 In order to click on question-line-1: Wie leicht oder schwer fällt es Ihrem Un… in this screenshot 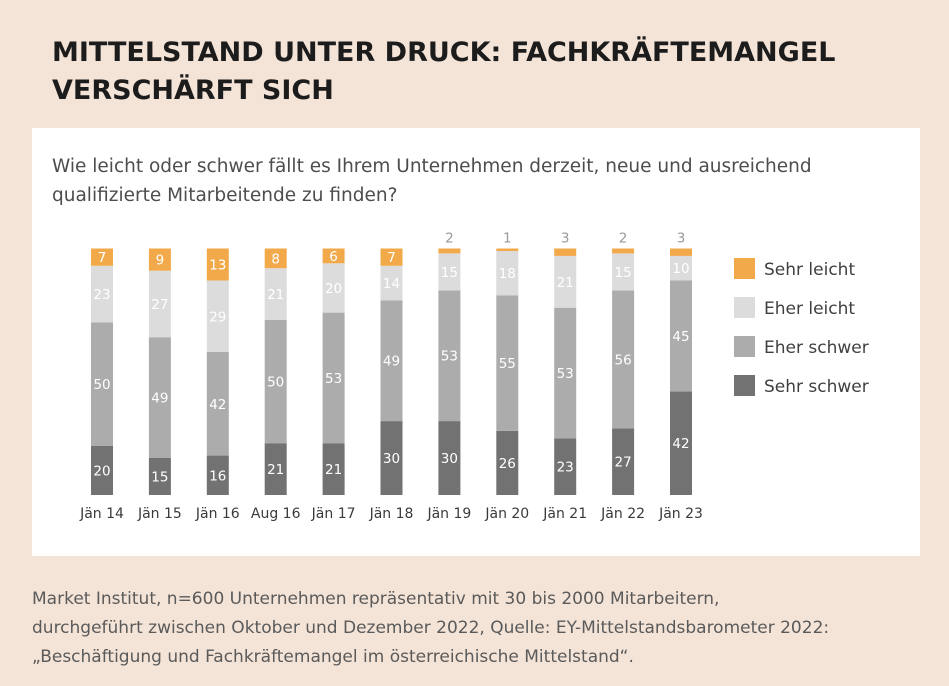, I will do `click(432, 166)`.